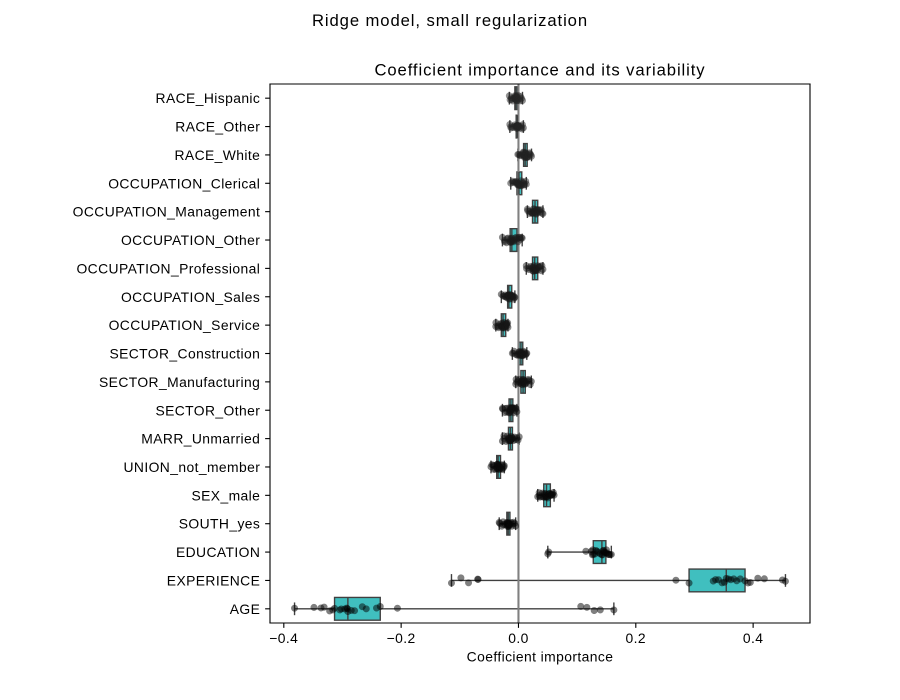  I want to click on svg-text: OCCUPATION_Sales, so click(190, 297).